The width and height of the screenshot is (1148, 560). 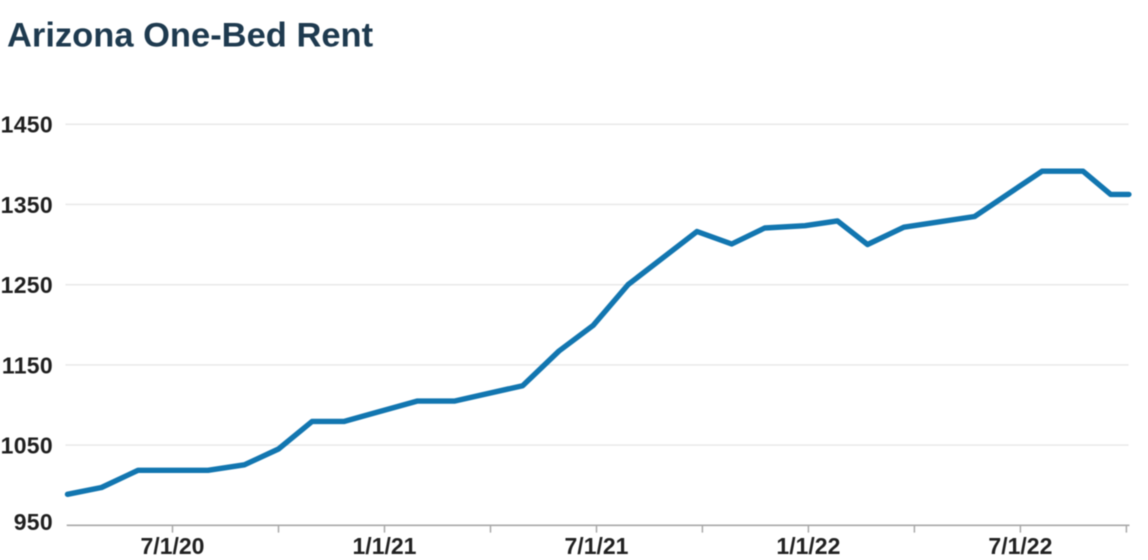 I want to click on svg-text: 1150, so click(x=27, y=365).